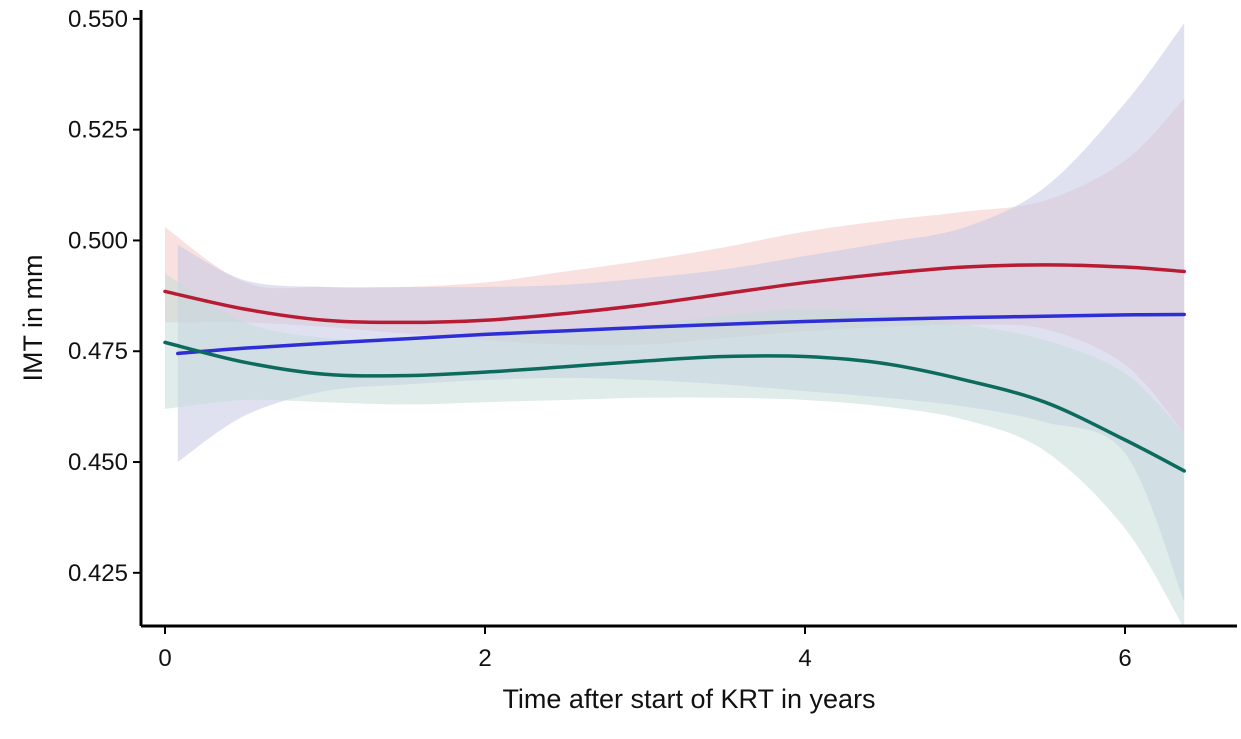 The image size is (1241, 739). I want to click on y-axis-title: IMT in mm, so click(33, 318).